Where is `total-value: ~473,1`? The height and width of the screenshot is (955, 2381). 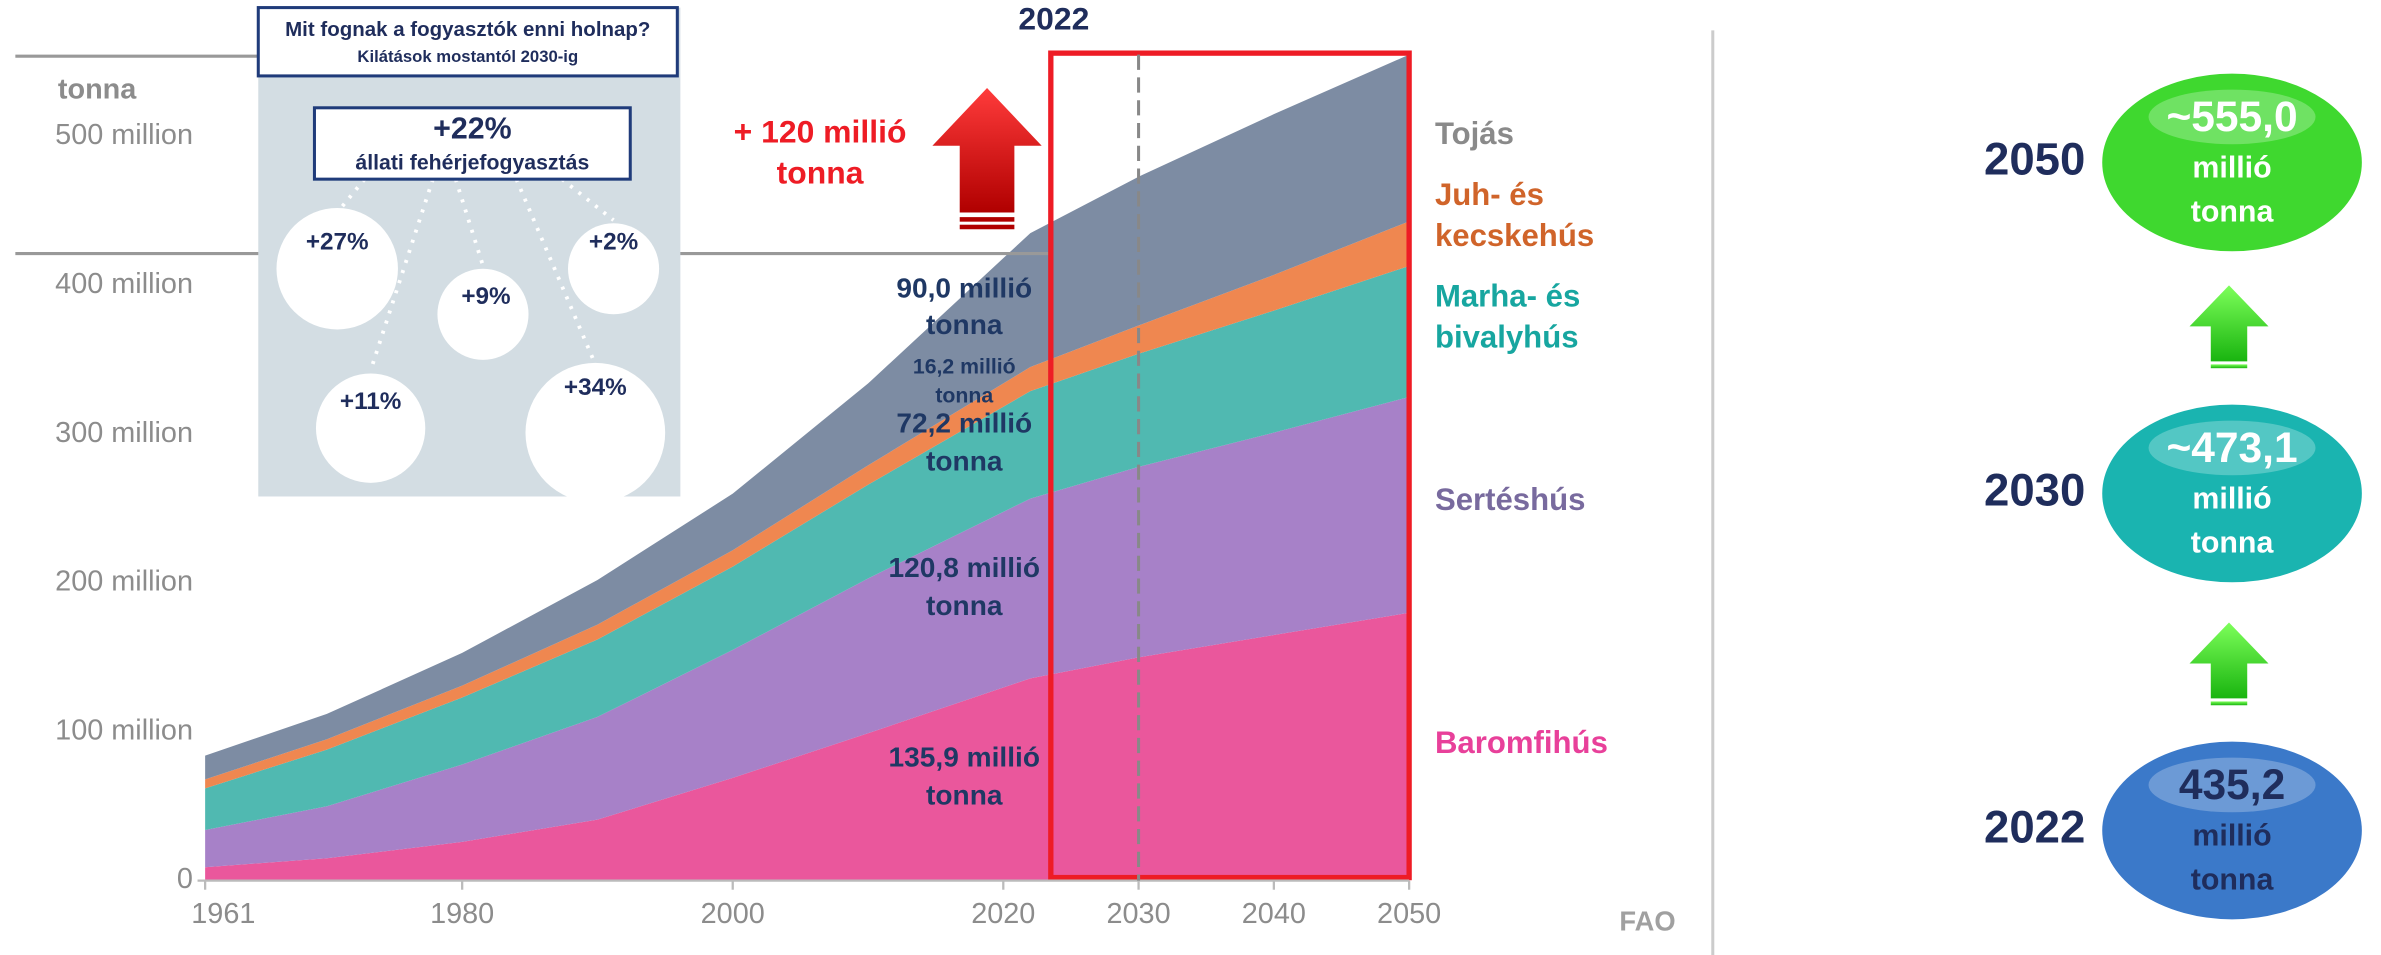 total-value: ~473,1 is located at coordinates (2231, 448).